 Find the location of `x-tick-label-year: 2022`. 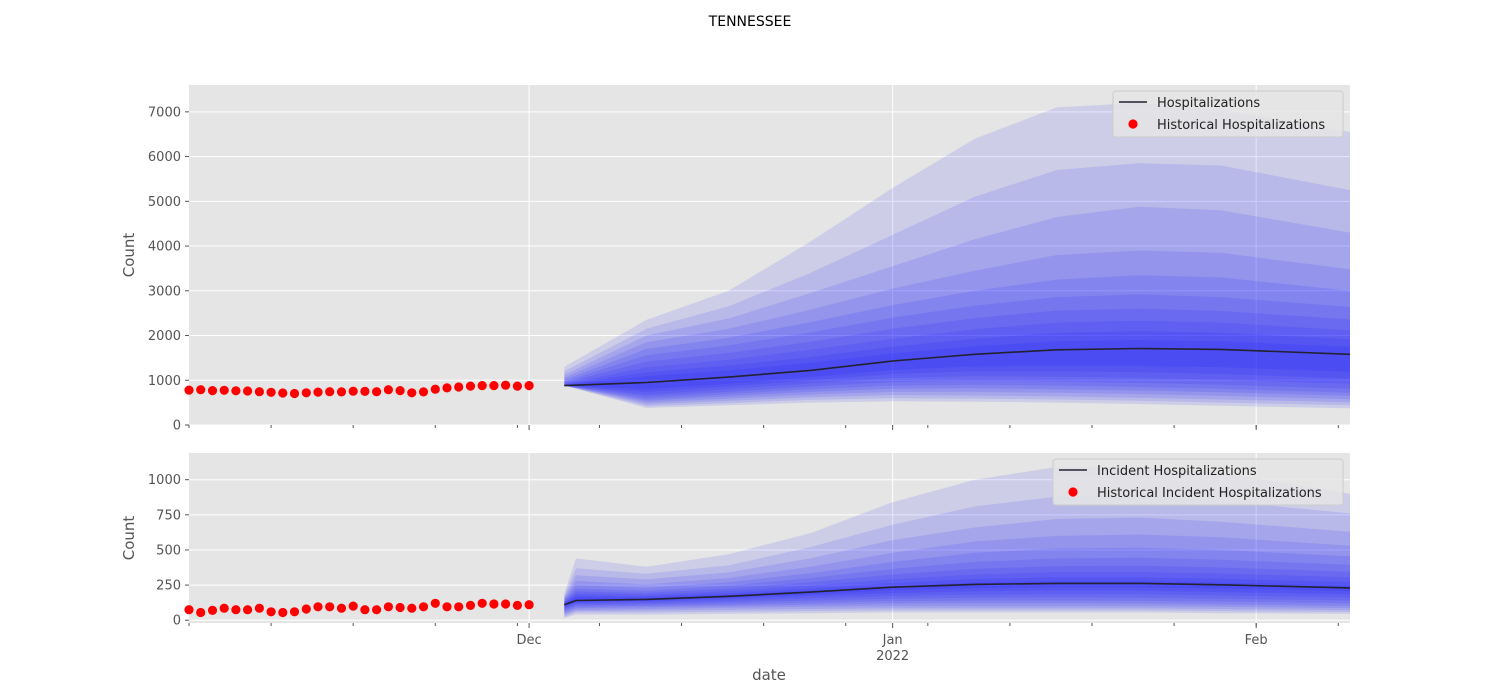

x-tick-label-year: 2022 is located at coordinates (892, 656).